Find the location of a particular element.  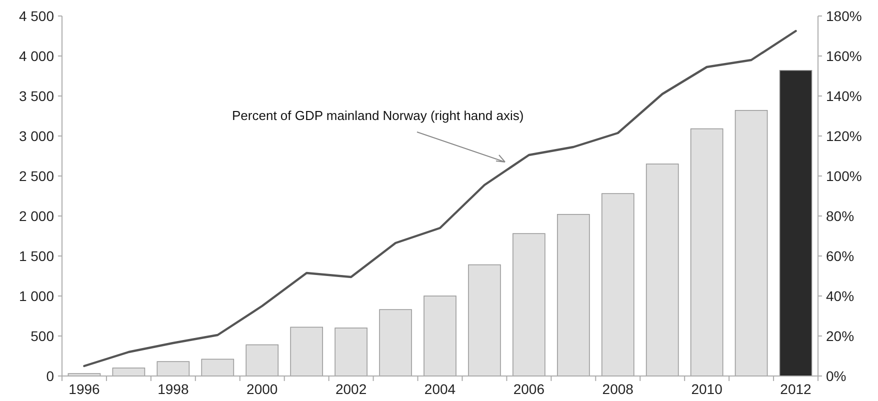

y-tick-label: 4 500 is located at coordinates (36, 16).